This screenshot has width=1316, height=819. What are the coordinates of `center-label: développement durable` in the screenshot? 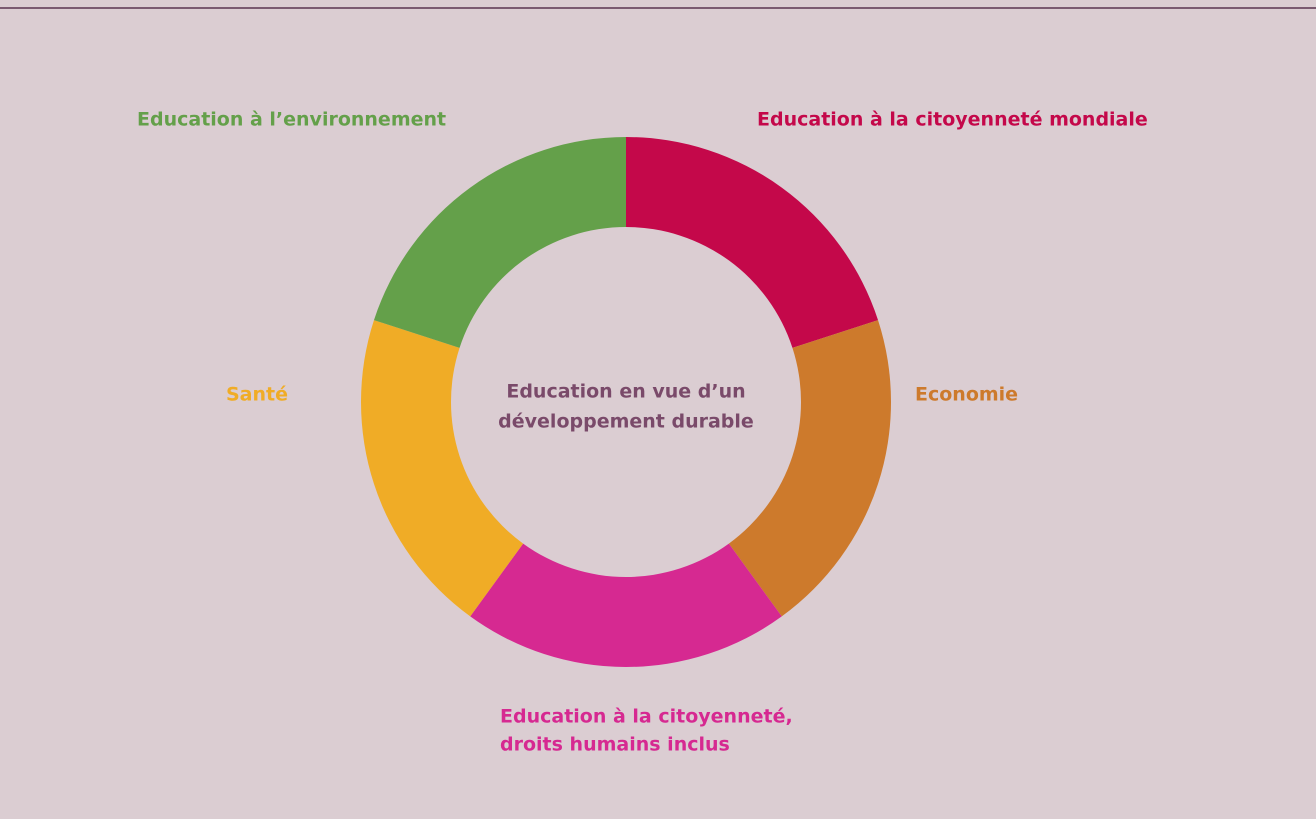 It's located at (626, 422).